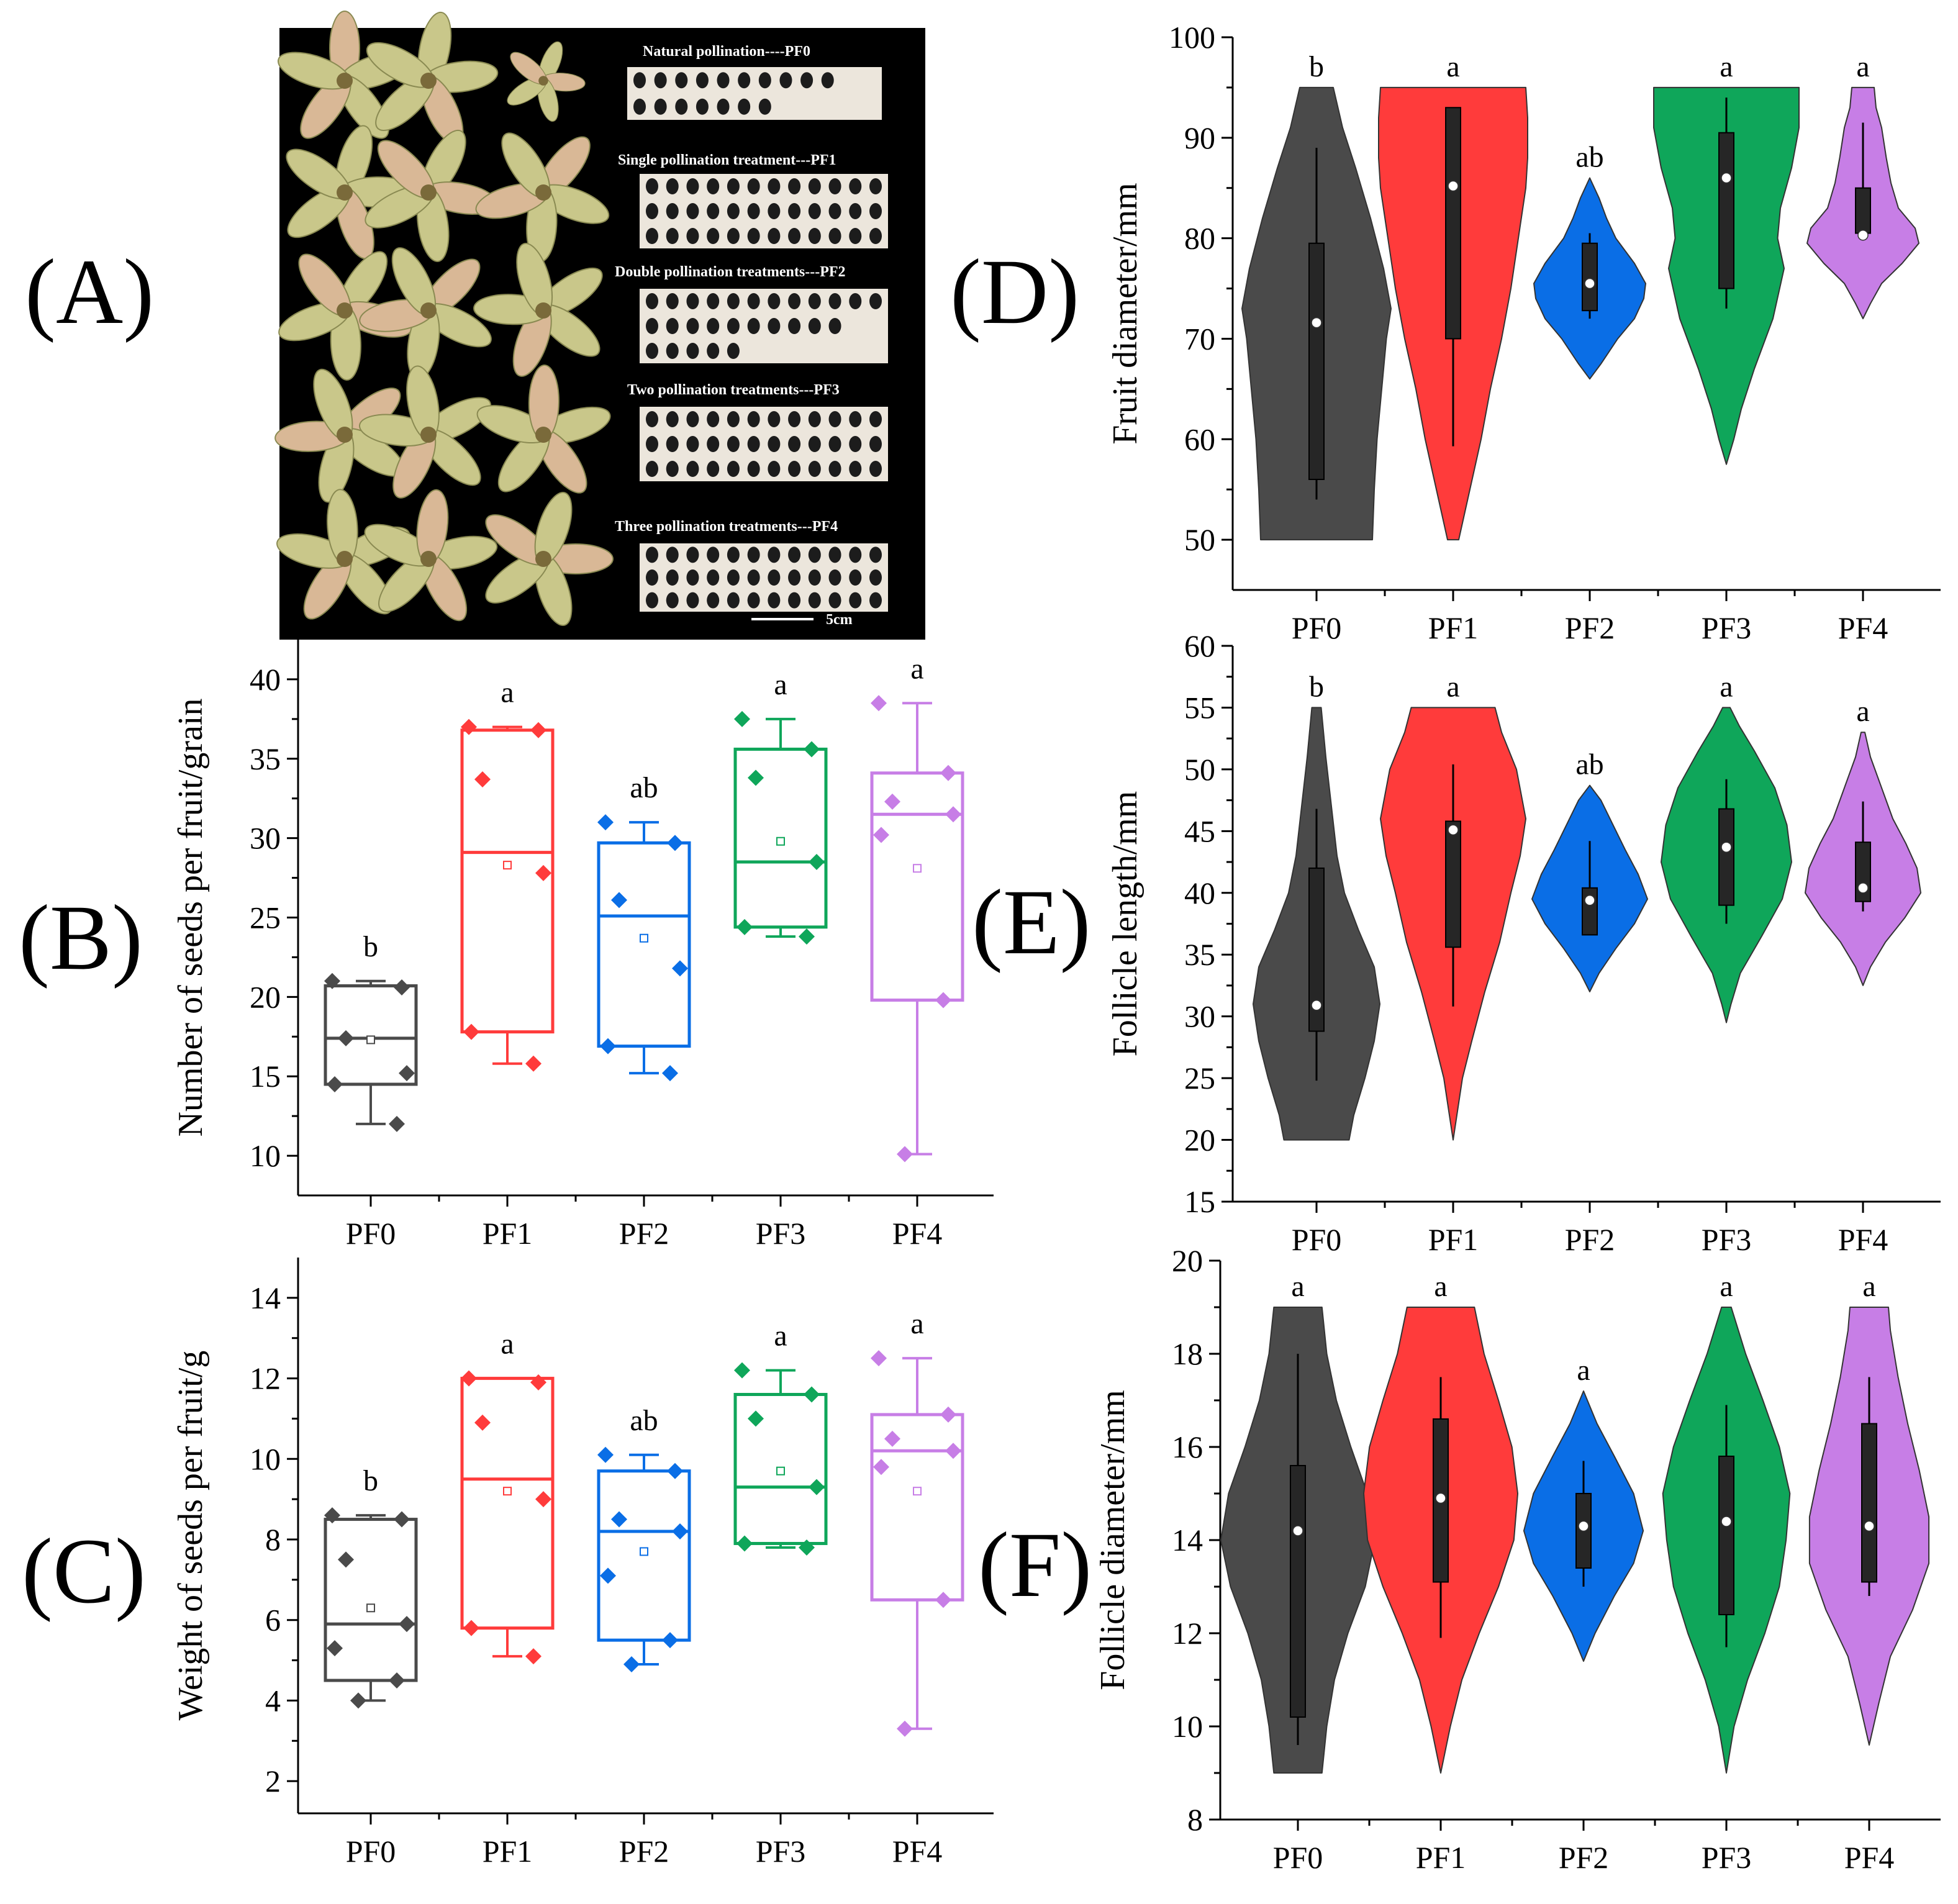 The height and width of the screenshot is (1904, 1958). I want to click on y-axis-title: Weight of seeds per fruit/g, so click(190, 1536).